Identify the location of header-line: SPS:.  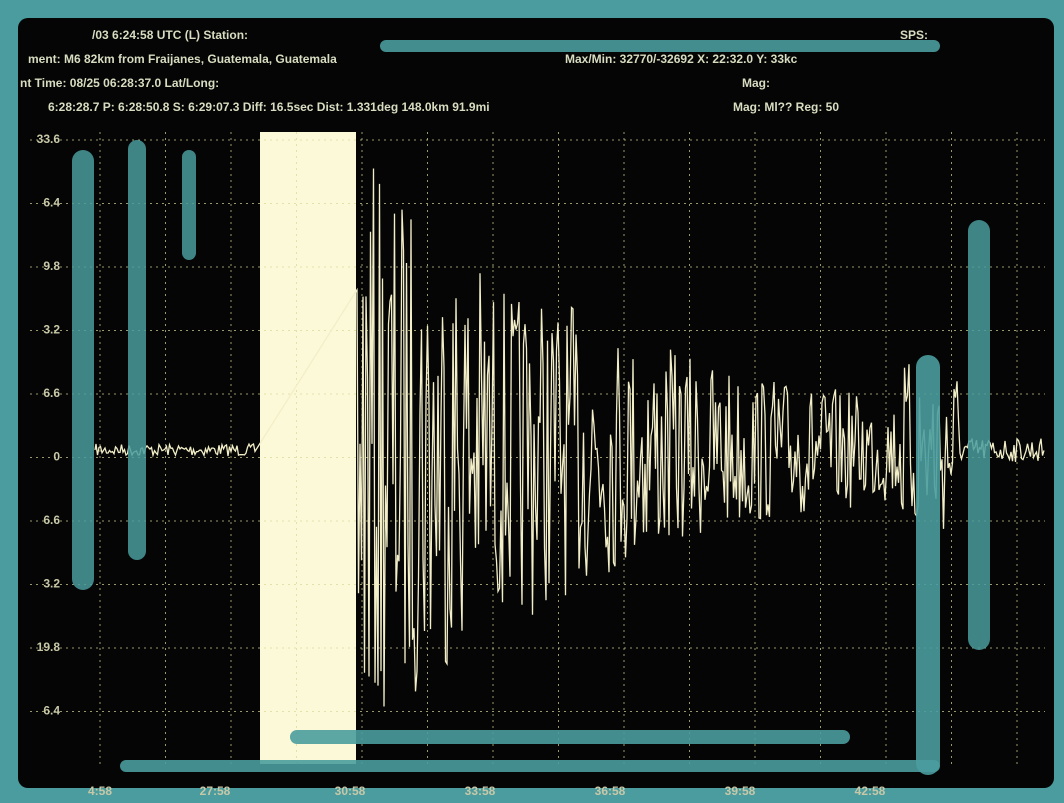
(914, 35).